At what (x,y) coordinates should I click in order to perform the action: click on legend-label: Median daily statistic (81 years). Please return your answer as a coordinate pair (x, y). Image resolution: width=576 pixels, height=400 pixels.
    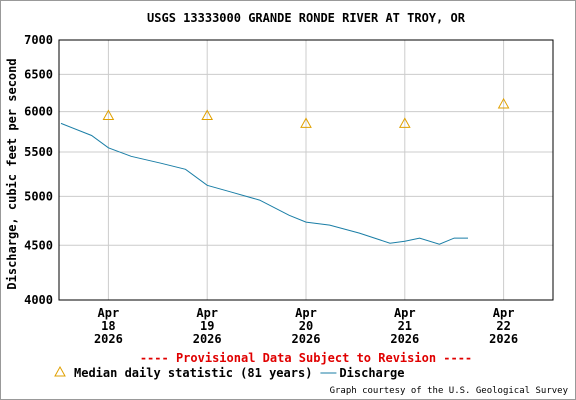
    Looking at the image, I should click on (193, 373).